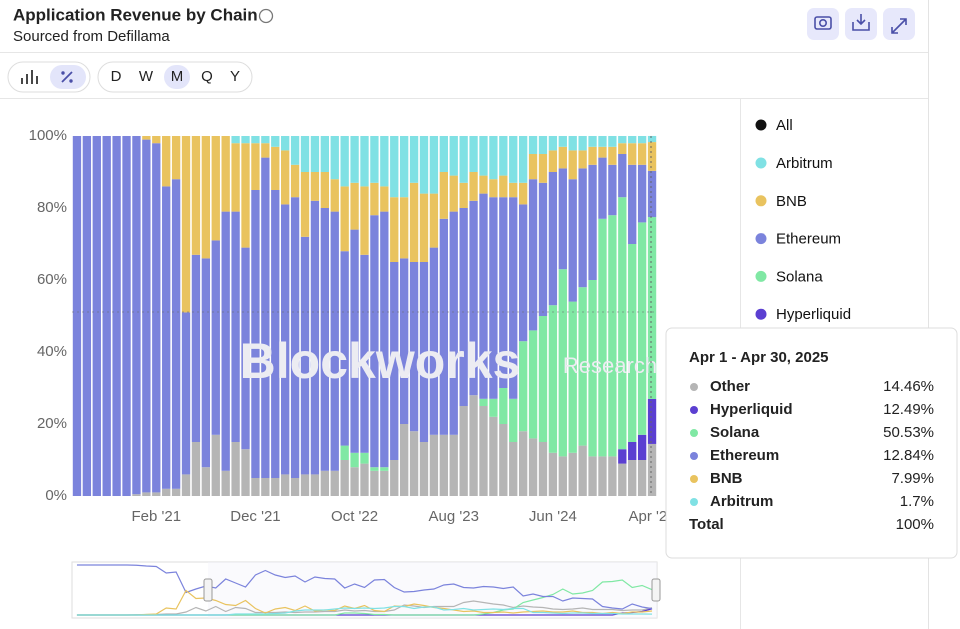 The width and height of the screenshot is (960, 629). I want to click on camera-button, so click(823, 24).